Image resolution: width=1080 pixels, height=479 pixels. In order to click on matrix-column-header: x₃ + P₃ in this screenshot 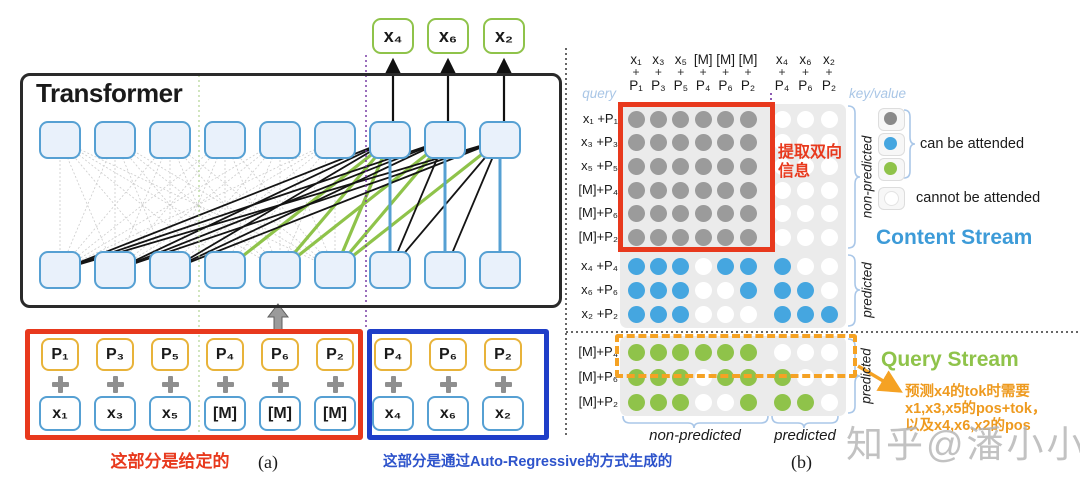, I will do `click(658, 72)`.